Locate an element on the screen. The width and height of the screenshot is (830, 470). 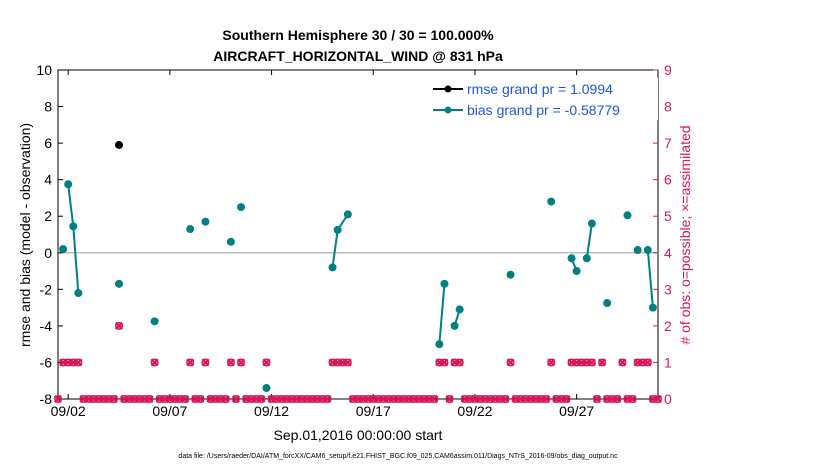
y-right-tick-label: 5 is located at coordinates (668, 216).